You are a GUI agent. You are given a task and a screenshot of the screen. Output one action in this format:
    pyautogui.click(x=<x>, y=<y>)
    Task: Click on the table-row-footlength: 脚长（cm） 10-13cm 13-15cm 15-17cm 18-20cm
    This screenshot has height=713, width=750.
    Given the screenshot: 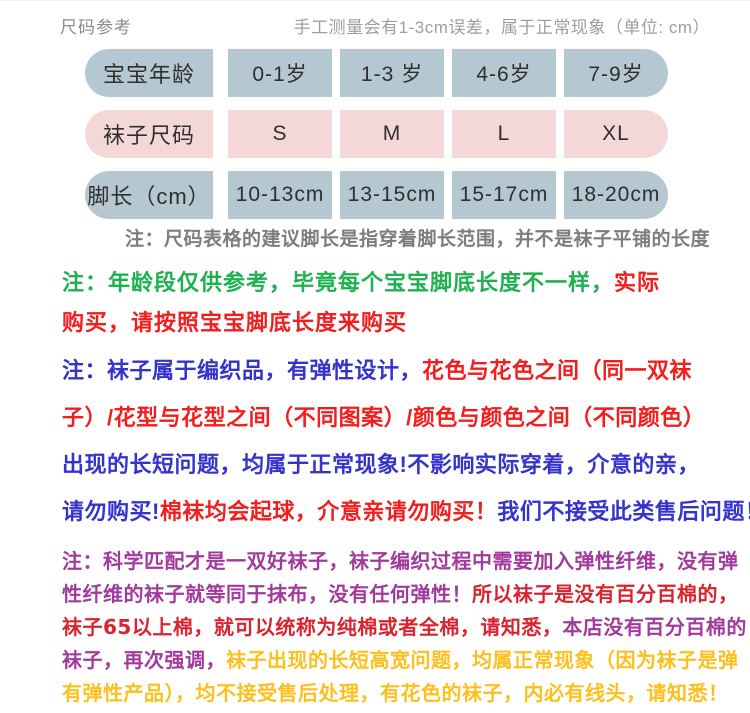 What is the action you would take?
    pyautogui.click(x=376, y=195)
    